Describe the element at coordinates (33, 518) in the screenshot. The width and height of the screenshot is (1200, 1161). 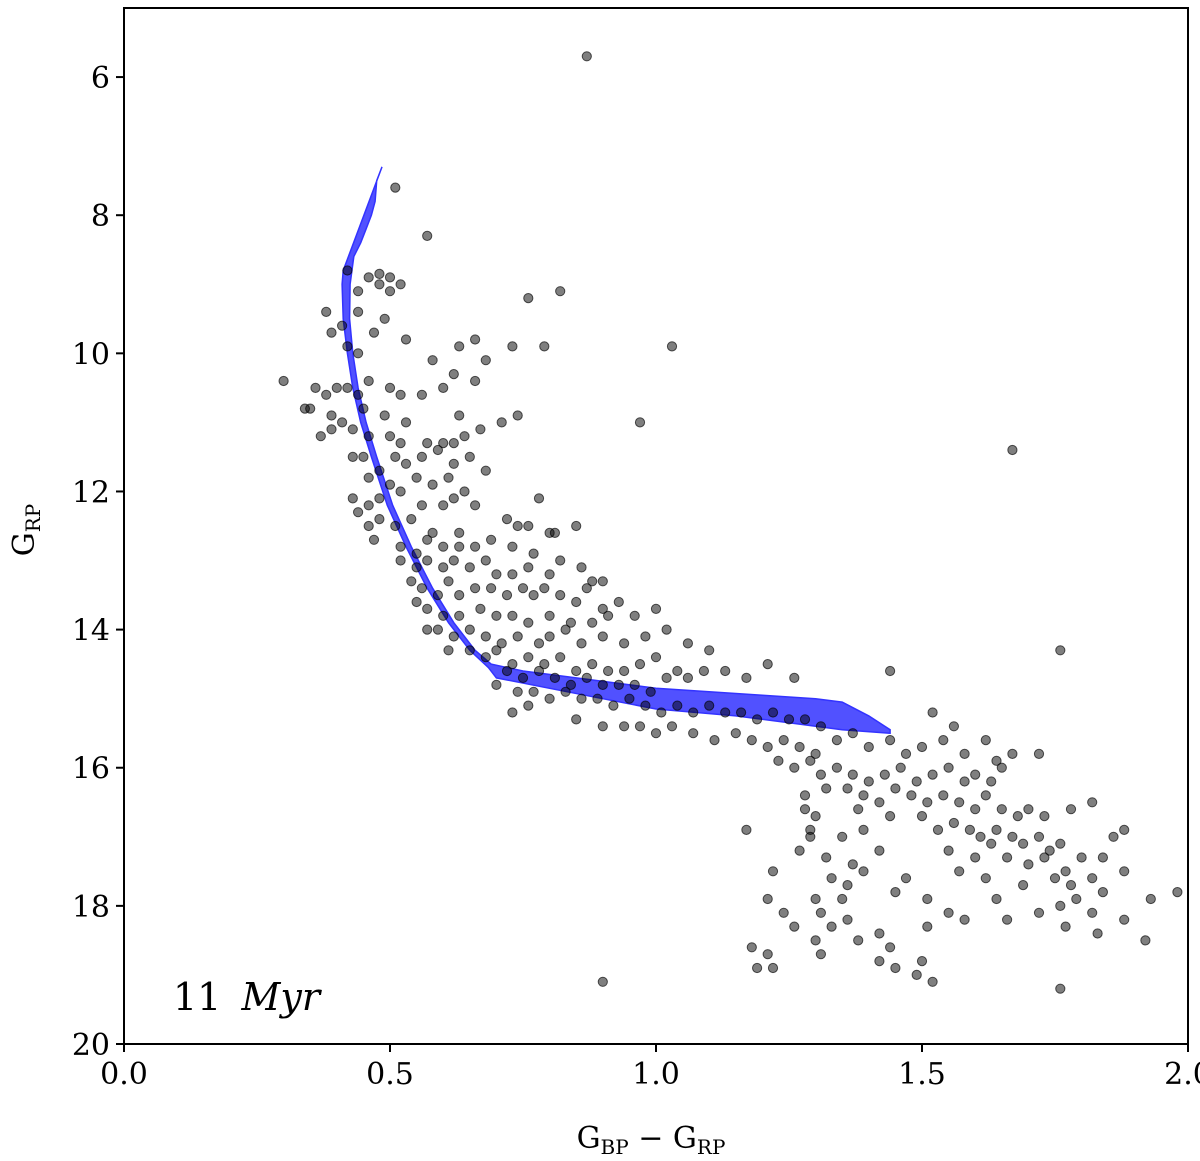
I see `y-axis-label-sub: RP` at that location.